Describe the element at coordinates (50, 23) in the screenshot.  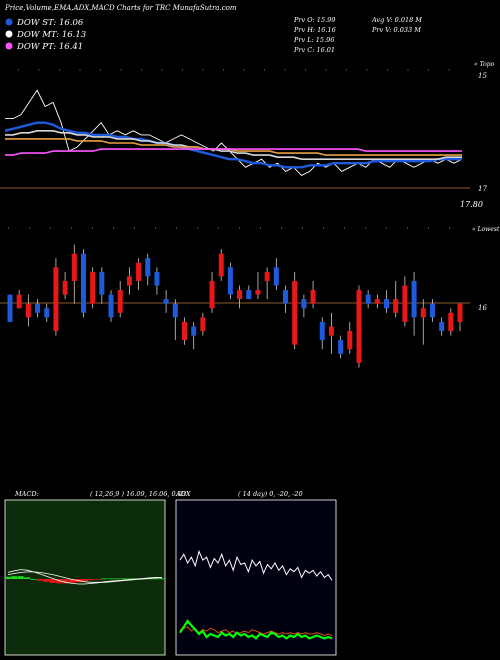
I see `legend-dow-st: DOW ST: 16.06` at that location.